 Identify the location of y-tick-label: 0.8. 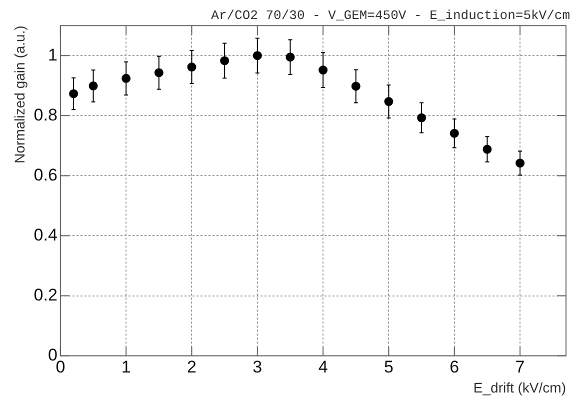
(46, 114).